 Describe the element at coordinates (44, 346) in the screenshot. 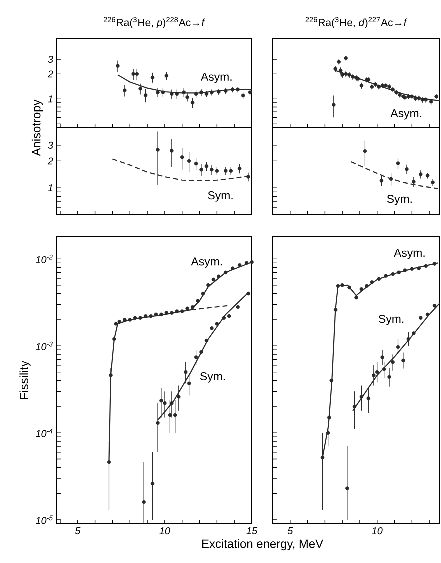

I see `y-tick-label: 10$^{-3}$` at that location.